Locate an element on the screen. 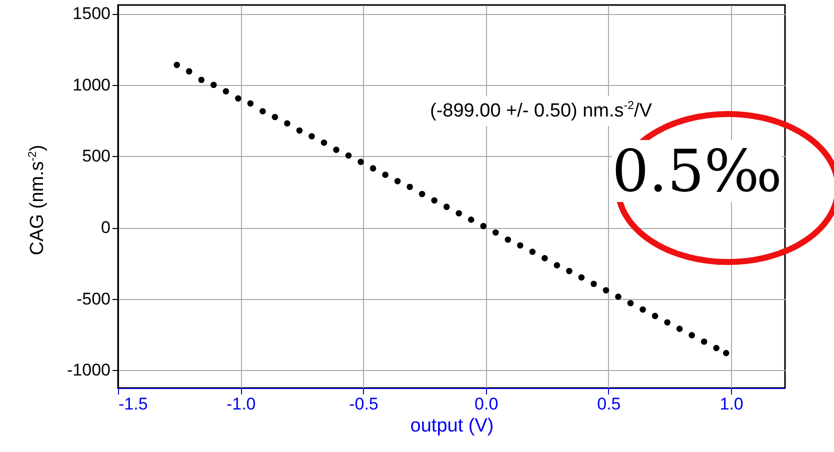 This screenshot has height=452, width=834. annotation: 0.5‰ is located at coordinates (697, 171).